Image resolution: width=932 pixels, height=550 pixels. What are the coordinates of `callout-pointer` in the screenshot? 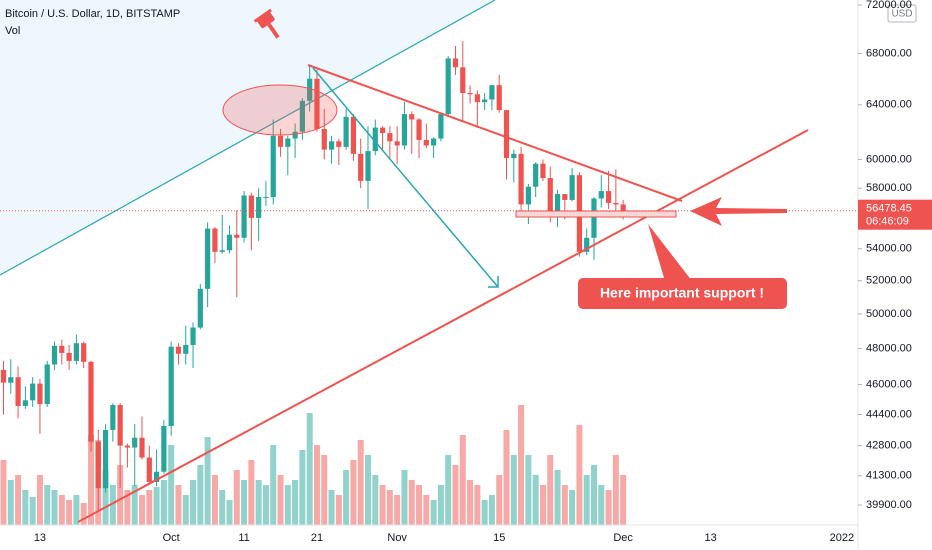 It's located at (670, 252).